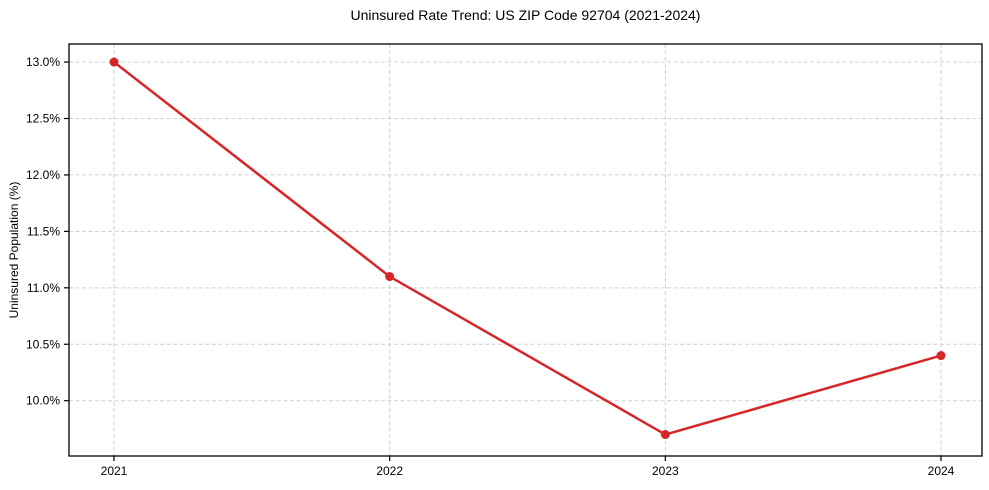 Image resolution: width=989 pixels, height=490 pixels. Describe the element at coordinates (665, 471) in the screenshot. I see `x-tick-label: 2023` at that location.